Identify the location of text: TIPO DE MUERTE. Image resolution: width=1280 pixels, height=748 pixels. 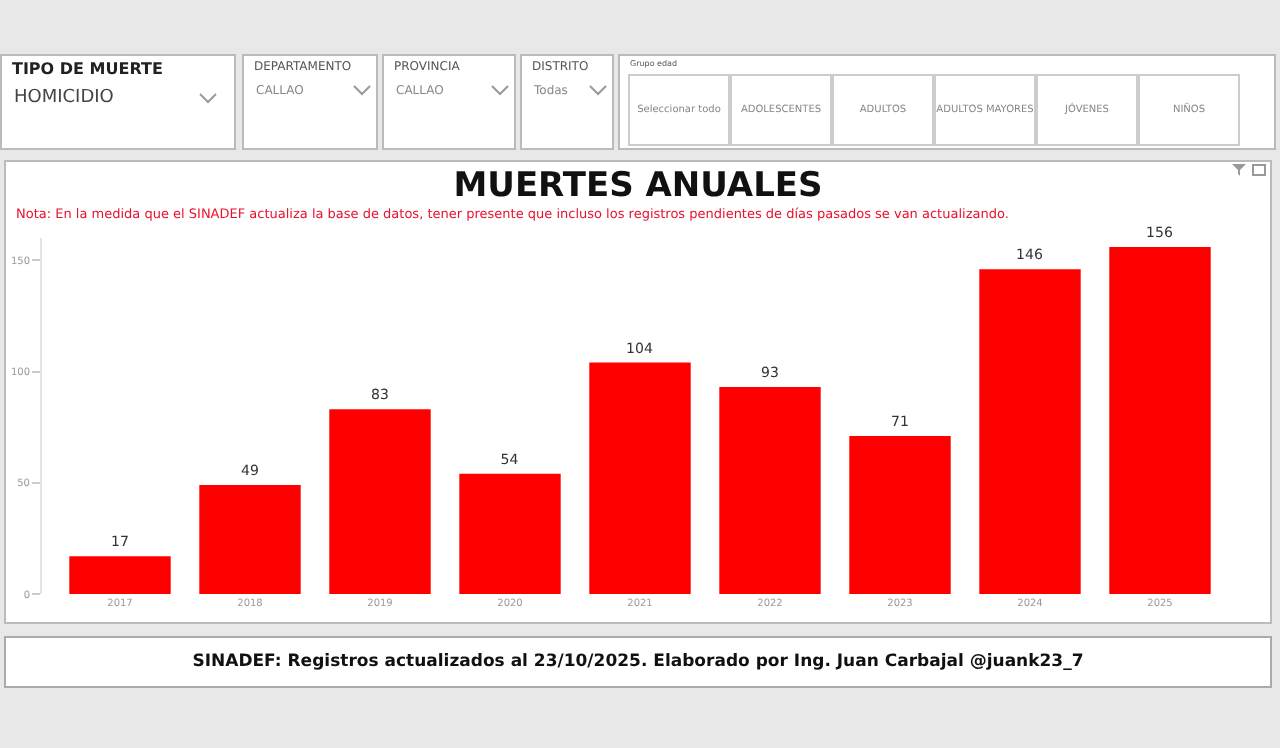
(87, 69).